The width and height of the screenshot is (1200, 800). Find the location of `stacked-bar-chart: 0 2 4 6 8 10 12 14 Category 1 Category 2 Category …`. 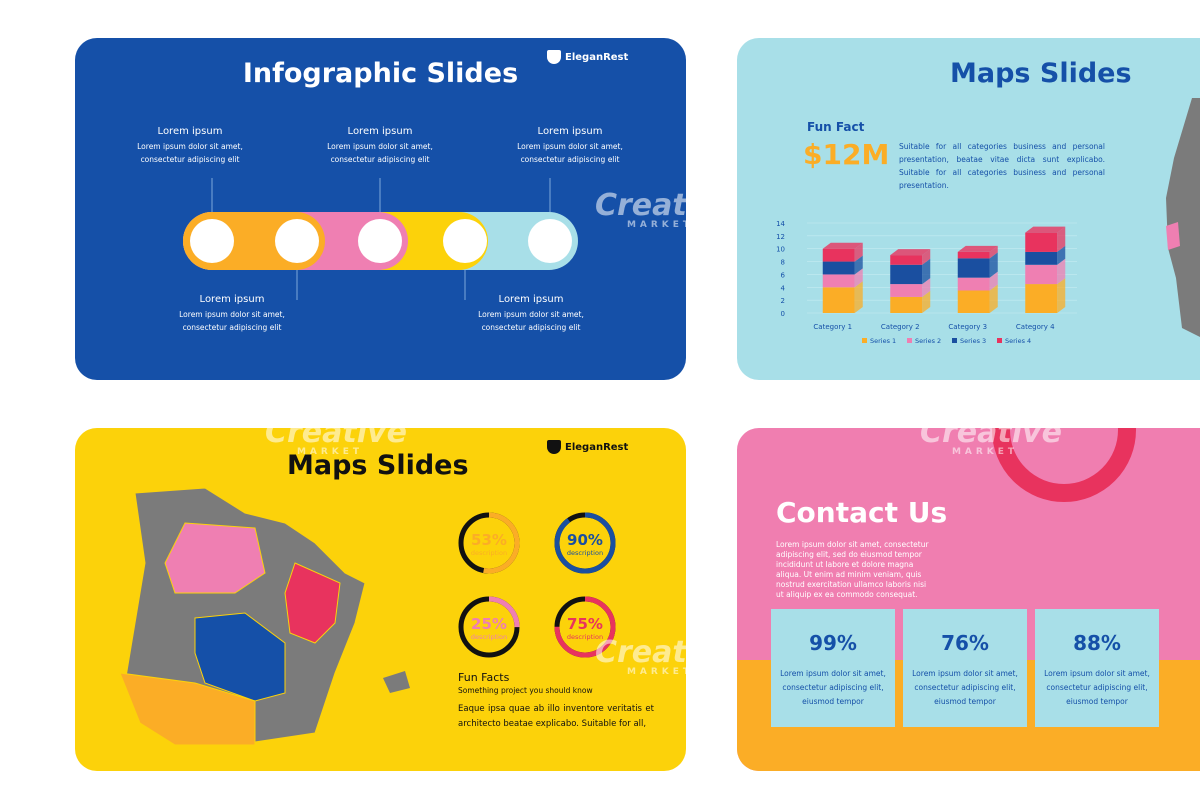

stacked-bar-chart: 0 2 4 6 8 10 12 14 Category 1 Category 2 Category … is located at coordinates (926, 282).